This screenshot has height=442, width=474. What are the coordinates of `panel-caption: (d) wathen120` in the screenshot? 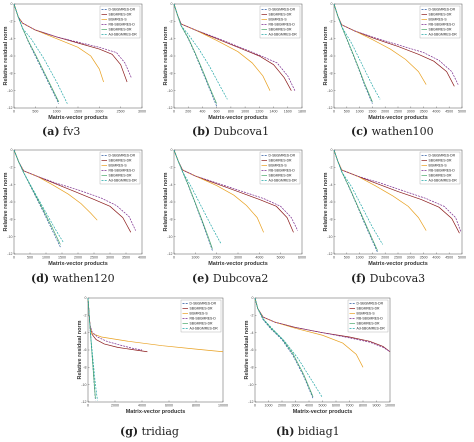 It's located at (73, 278).